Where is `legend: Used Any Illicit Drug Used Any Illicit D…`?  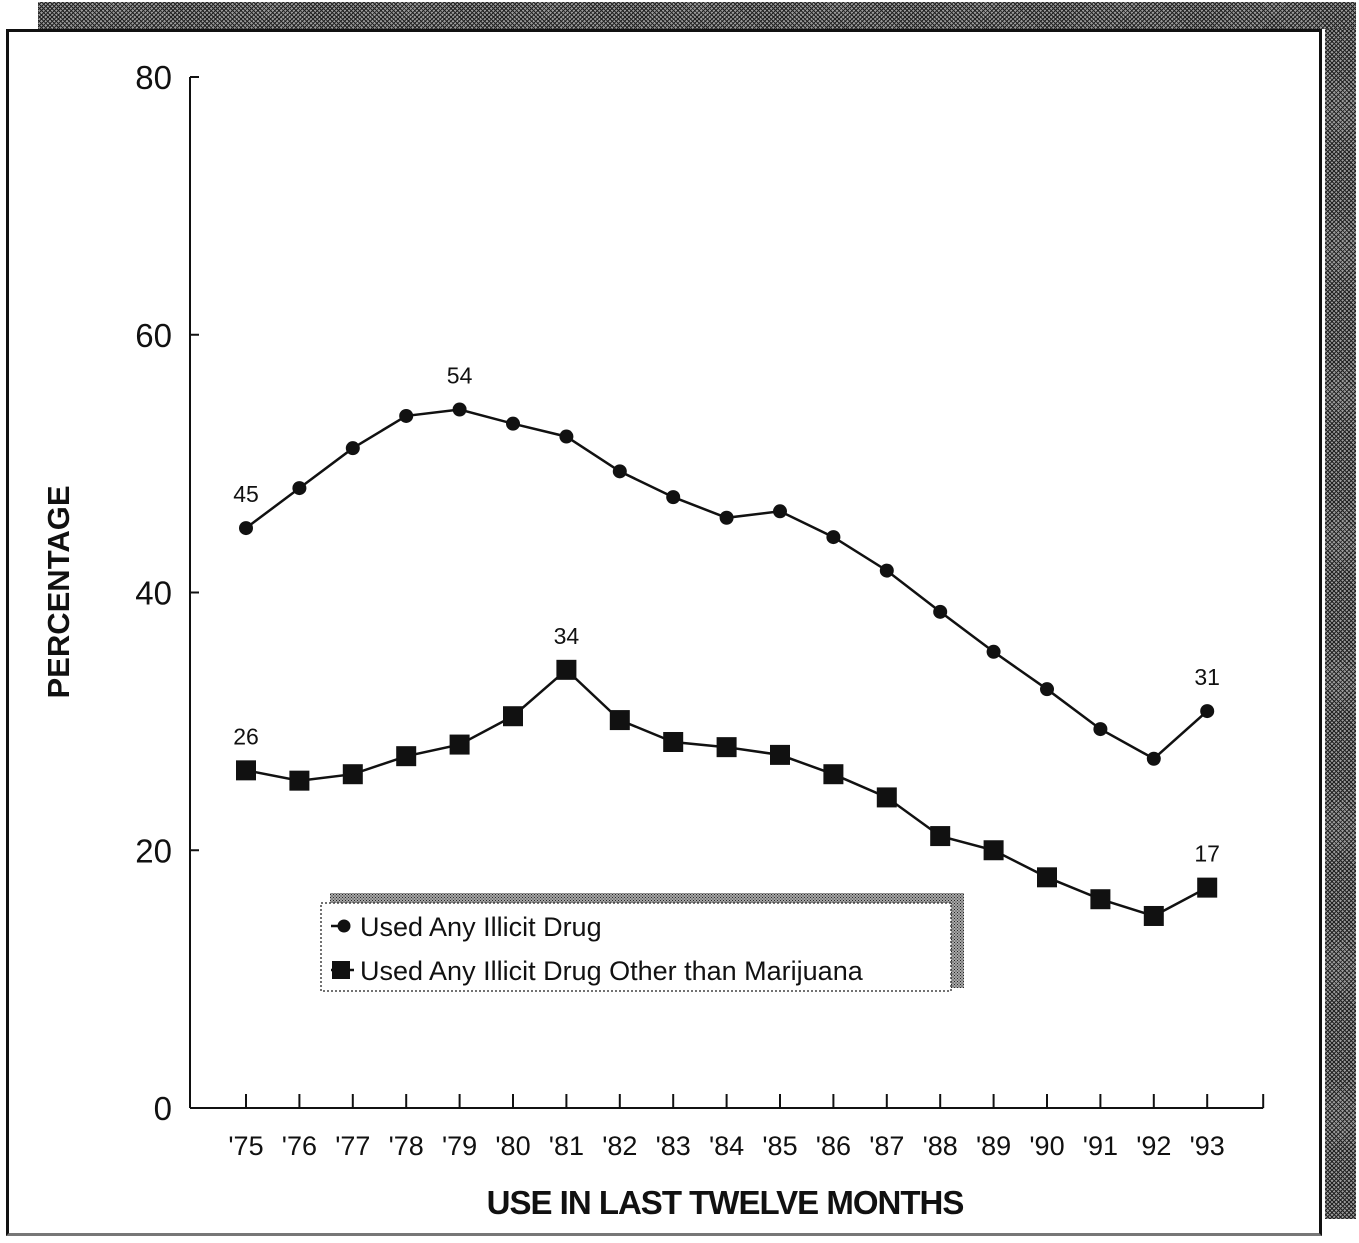 legend: Used Any Illicit Drug Used Any Illicit D… is located at coordinates (642, 942).